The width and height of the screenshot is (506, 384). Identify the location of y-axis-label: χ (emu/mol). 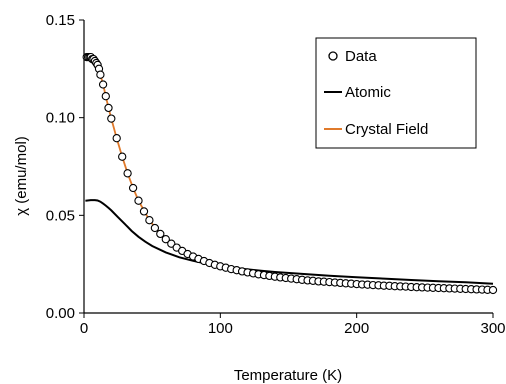
(21, 176).